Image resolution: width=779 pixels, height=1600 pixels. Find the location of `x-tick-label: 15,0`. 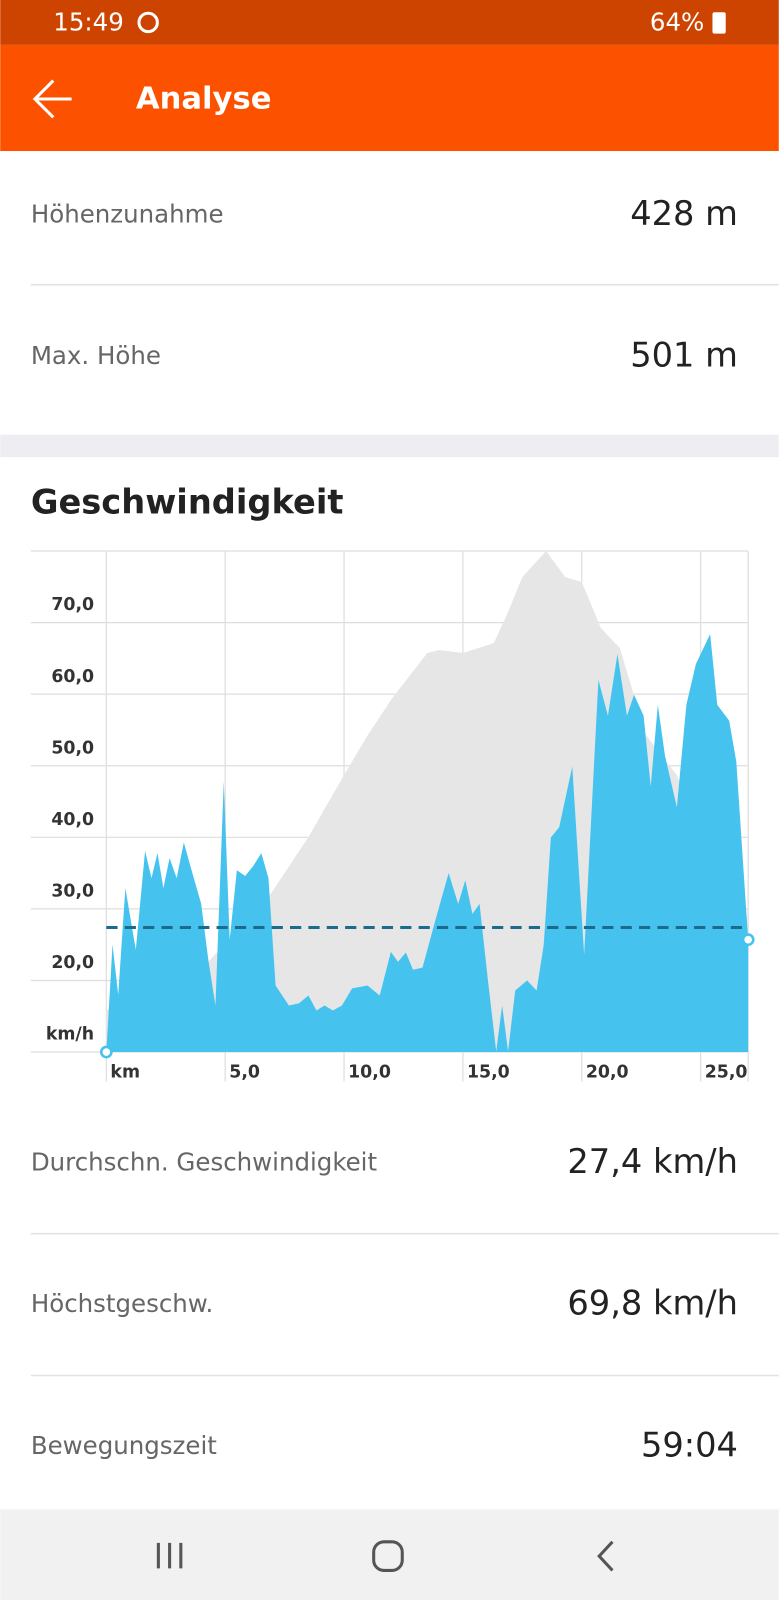

x-tick-label: 15,0 is located at coordinates (488, 1072).